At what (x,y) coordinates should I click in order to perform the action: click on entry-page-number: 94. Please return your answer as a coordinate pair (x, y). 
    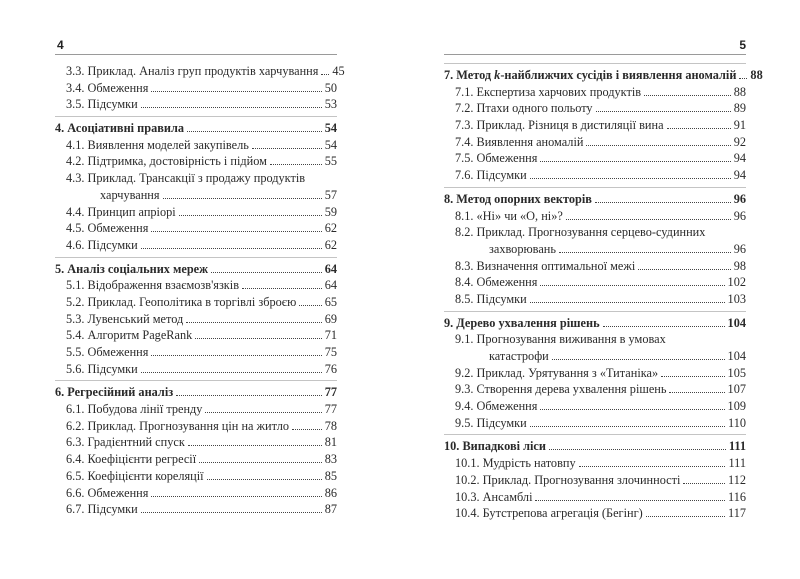
    Looking at the image, I should click on (739, 158).